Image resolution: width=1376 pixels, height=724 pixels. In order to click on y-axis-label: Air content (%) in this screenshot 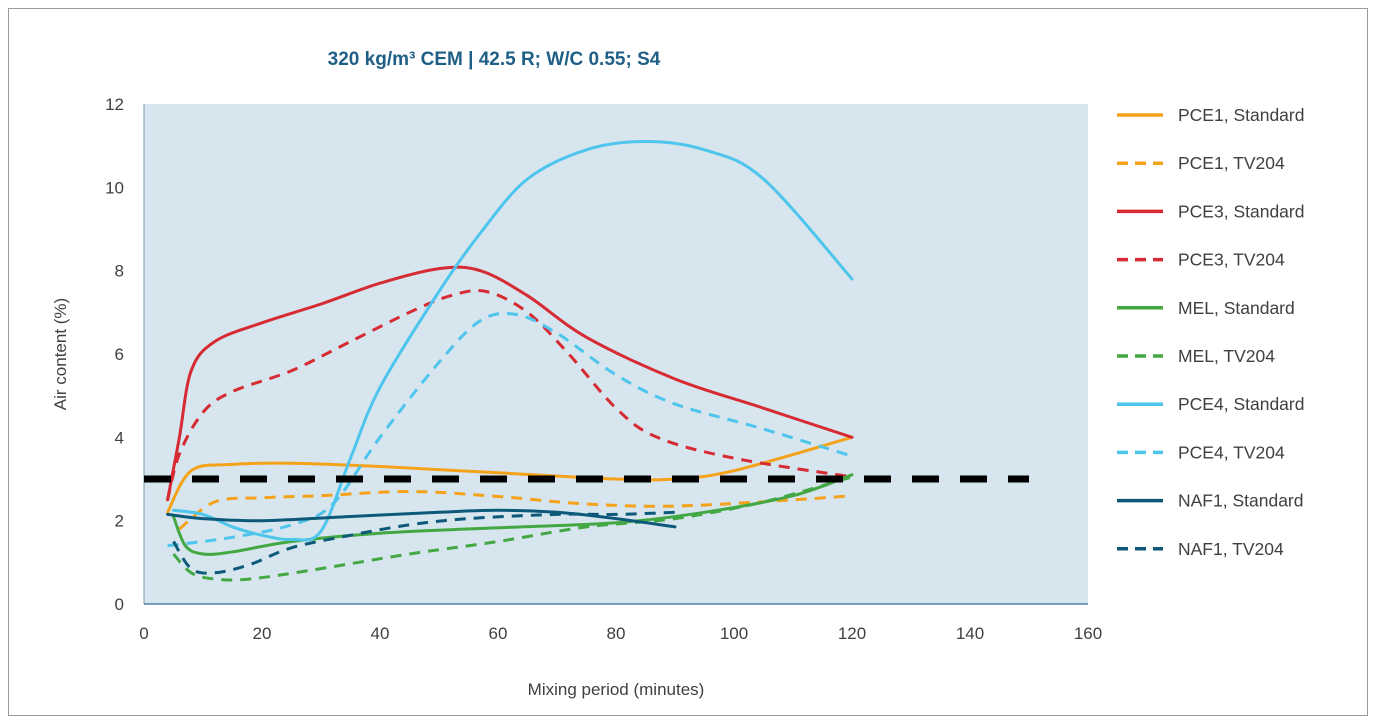, I will do `click(60, 354)`.